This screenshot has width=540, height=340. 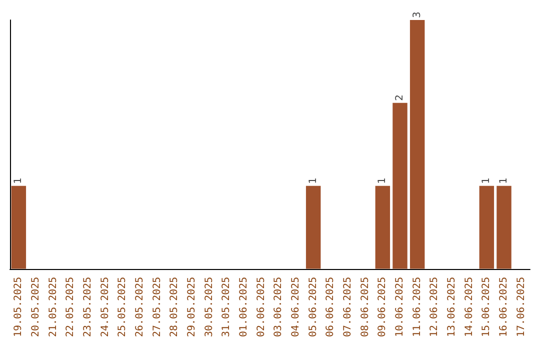 I want to click on x-tick-label: 29.05.2025, so click(x=192, y=307).